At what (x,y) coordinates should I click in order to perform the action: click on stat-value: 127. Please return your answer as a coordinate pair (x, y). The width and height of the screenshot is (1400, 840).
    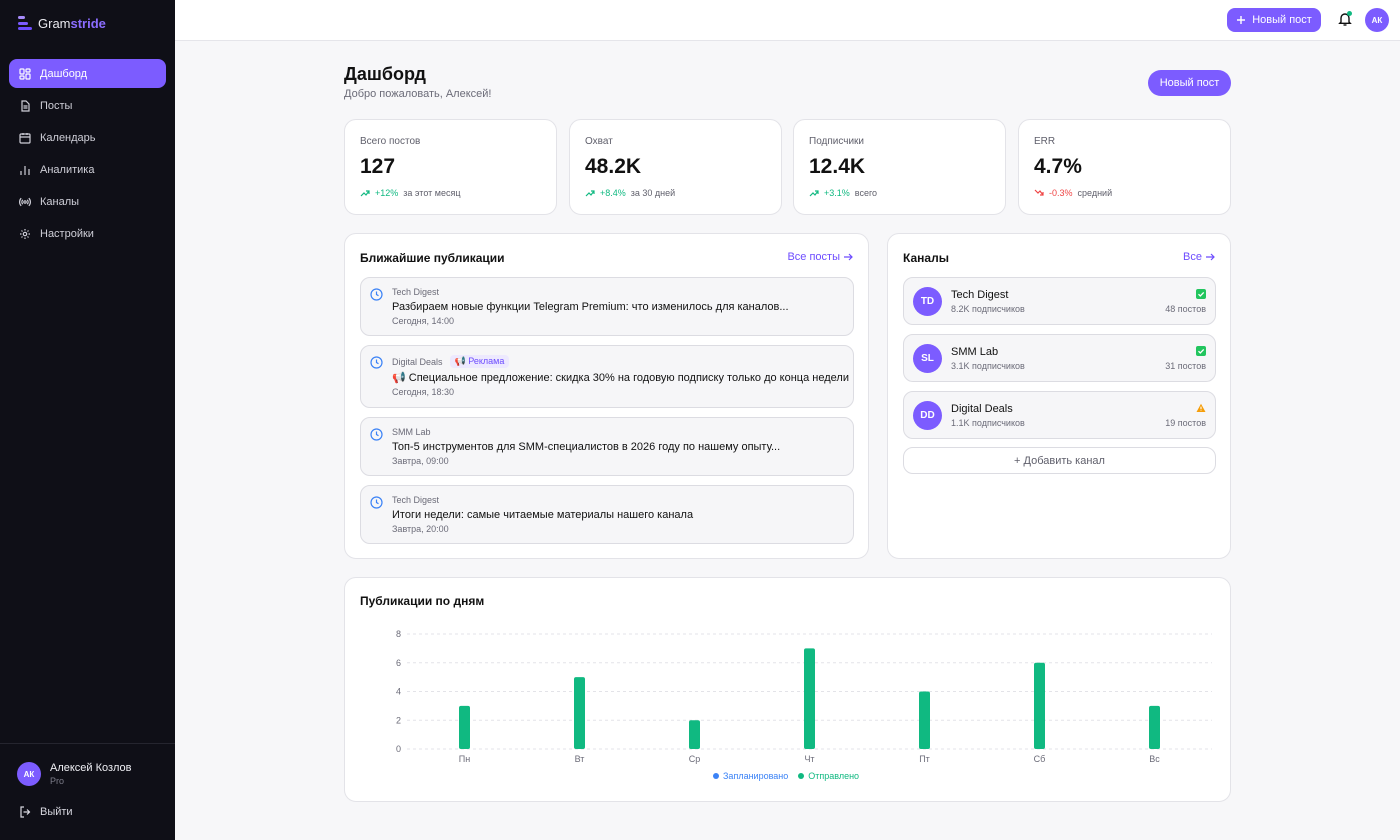
    Looking at the image, I should click on (378, 166).